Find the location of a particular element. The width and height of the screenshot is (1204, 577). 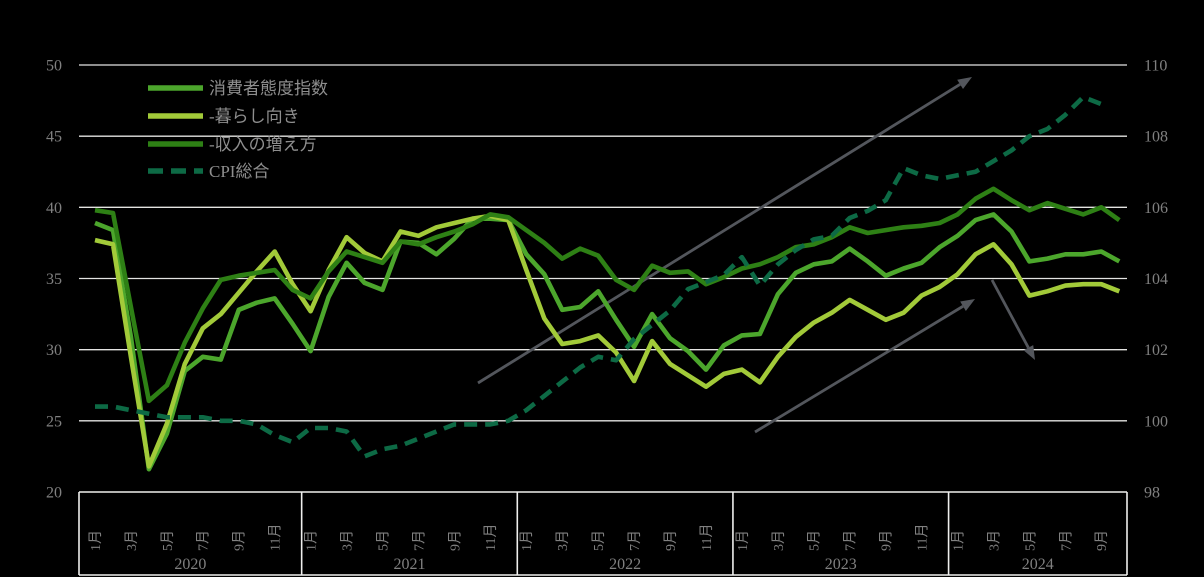

left-axis-label: 30 is located at coordinates (54, 350).